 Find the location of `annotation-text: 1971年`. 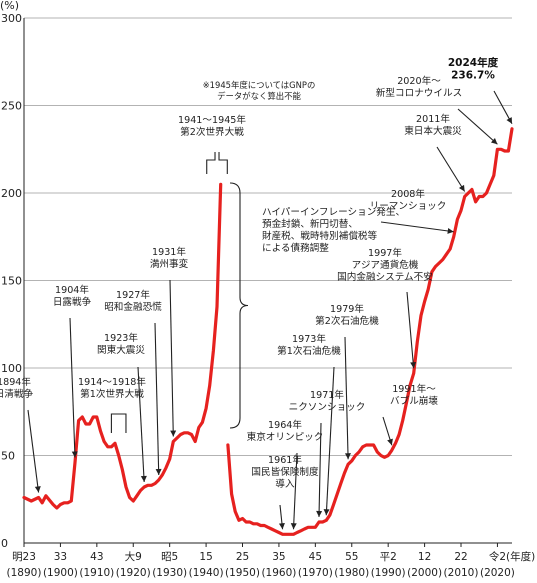

annotation-text: 1971年 is located at coordinates (327, 395).